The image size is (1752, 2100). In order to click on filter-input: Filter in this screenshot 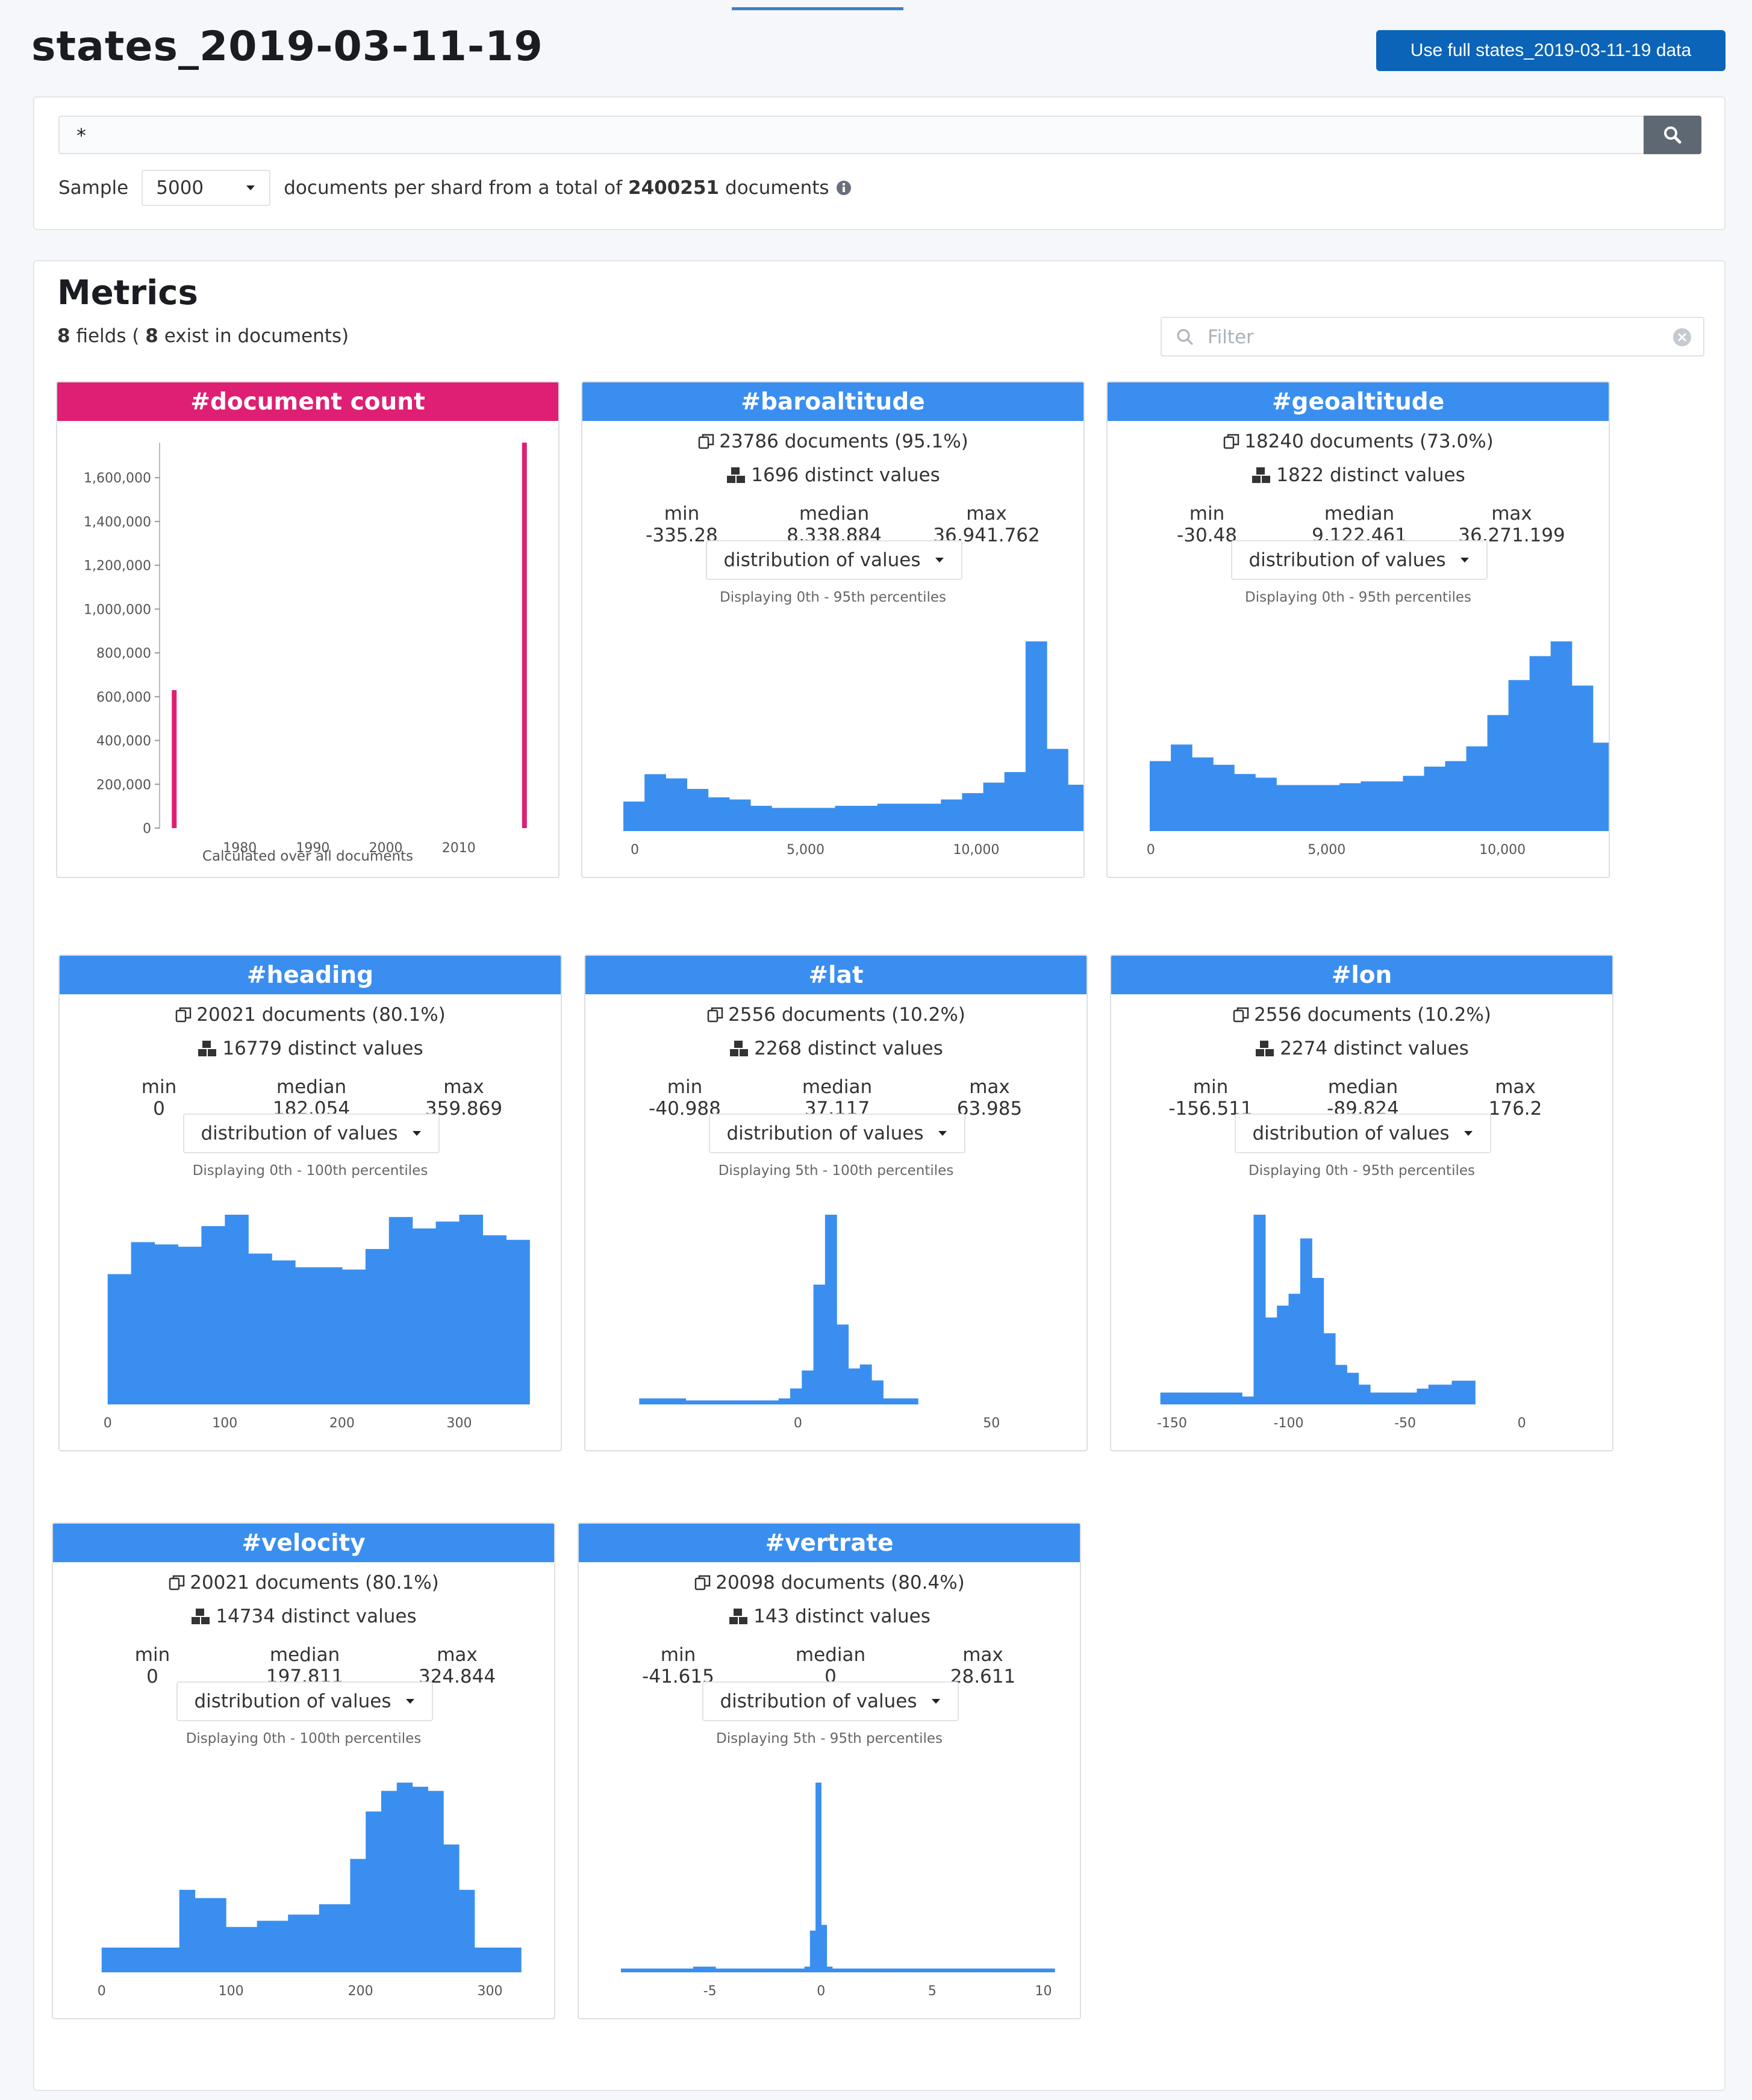, I will do `click(1432, 337)`.